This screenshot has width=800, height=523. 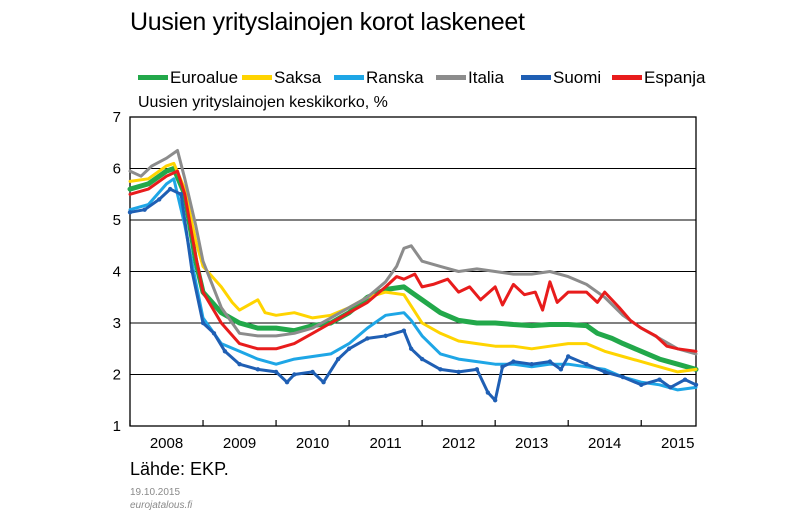 What do you see at coordinates (677, 443) in the screenshot?
I see `x-tick-label-2015: 2015` at bounding box center [677, 443].